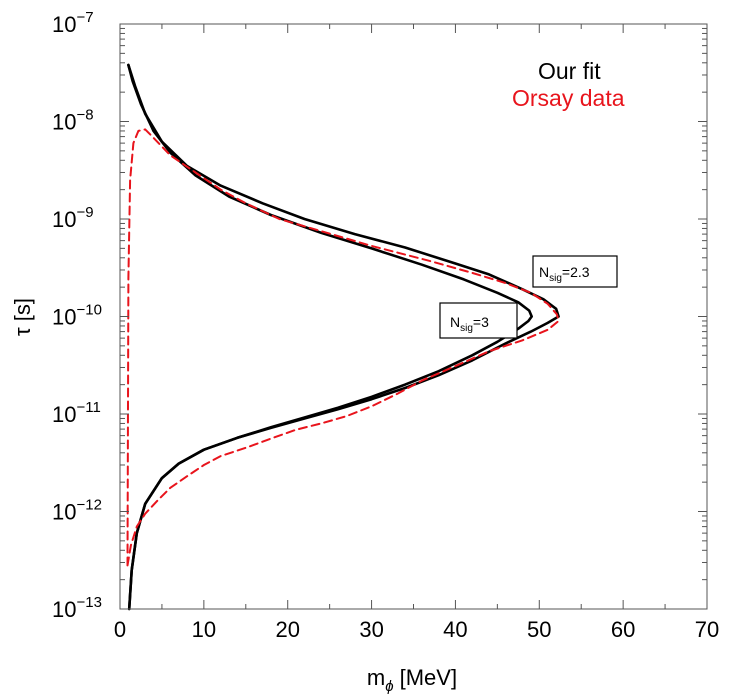  Describe the element at coordinates (76, 413) in the screenshot. I see `y-tick-label: 10⁻¹¹` at that location.